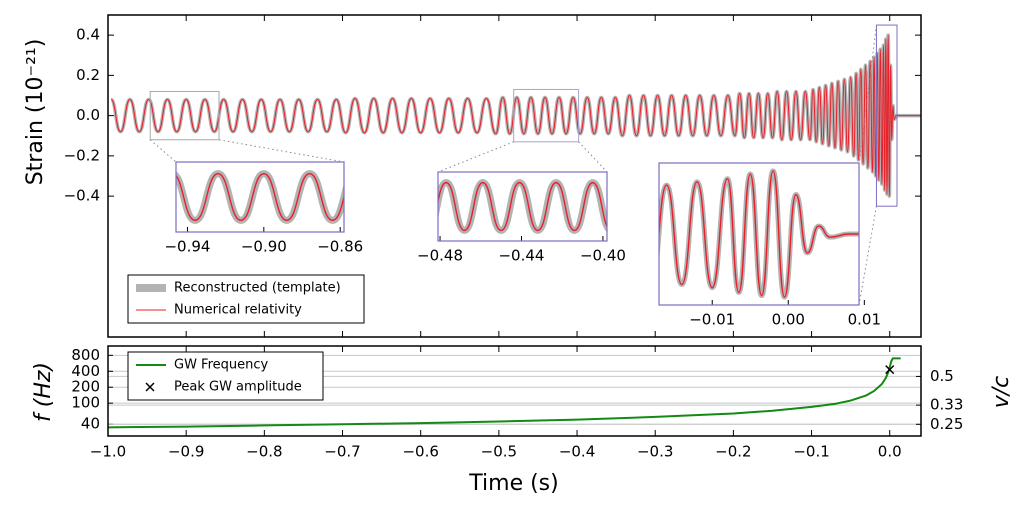  What do you see at coordinates (342, 452) in the screenshot?
I see `x-tick-label: −0.7` at bounding box center [342, 452].